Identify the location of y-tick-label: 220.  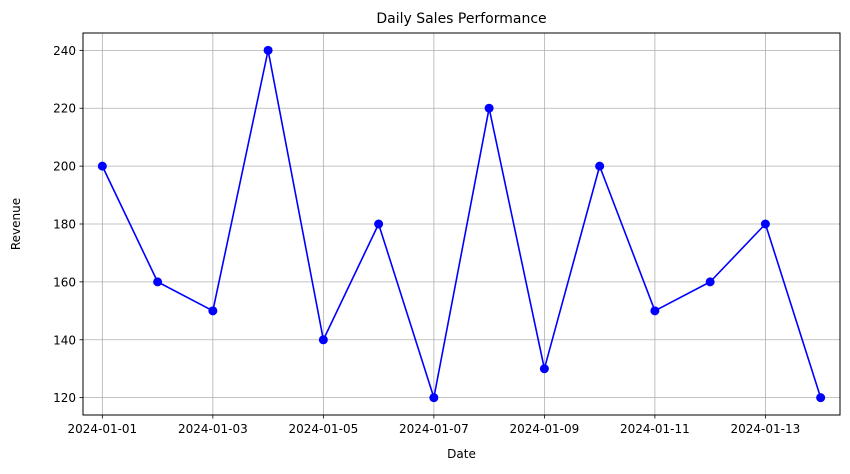
(64, 109).